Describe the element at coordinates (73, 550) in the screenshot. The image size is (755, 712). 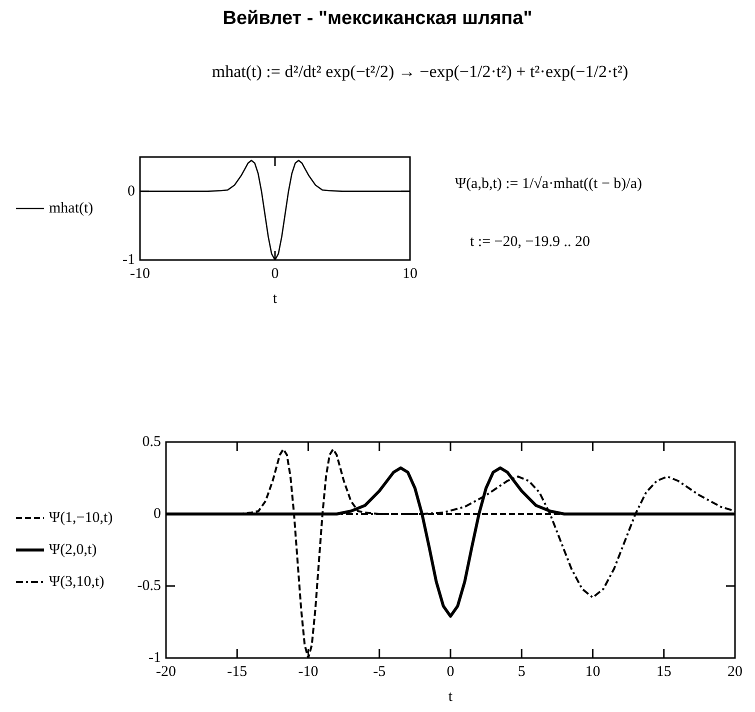
I see `legend-label: Ψ(2,0,t)` at that location.